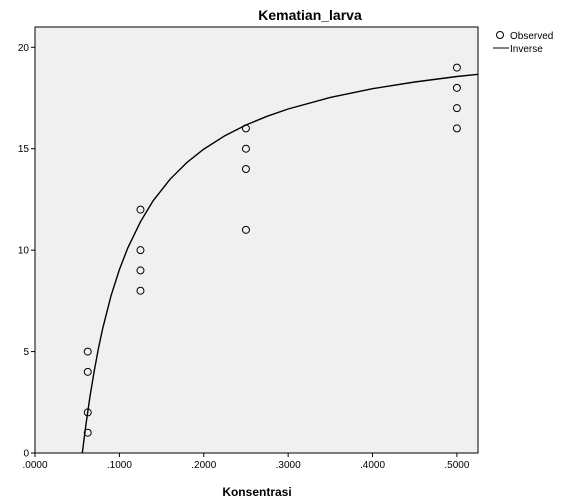 The width and height of the screenshot is (565, 502). Describe the element at coordinates (531, 36) in the screenshot. I see `legend-observed-label: Observed` at that location.